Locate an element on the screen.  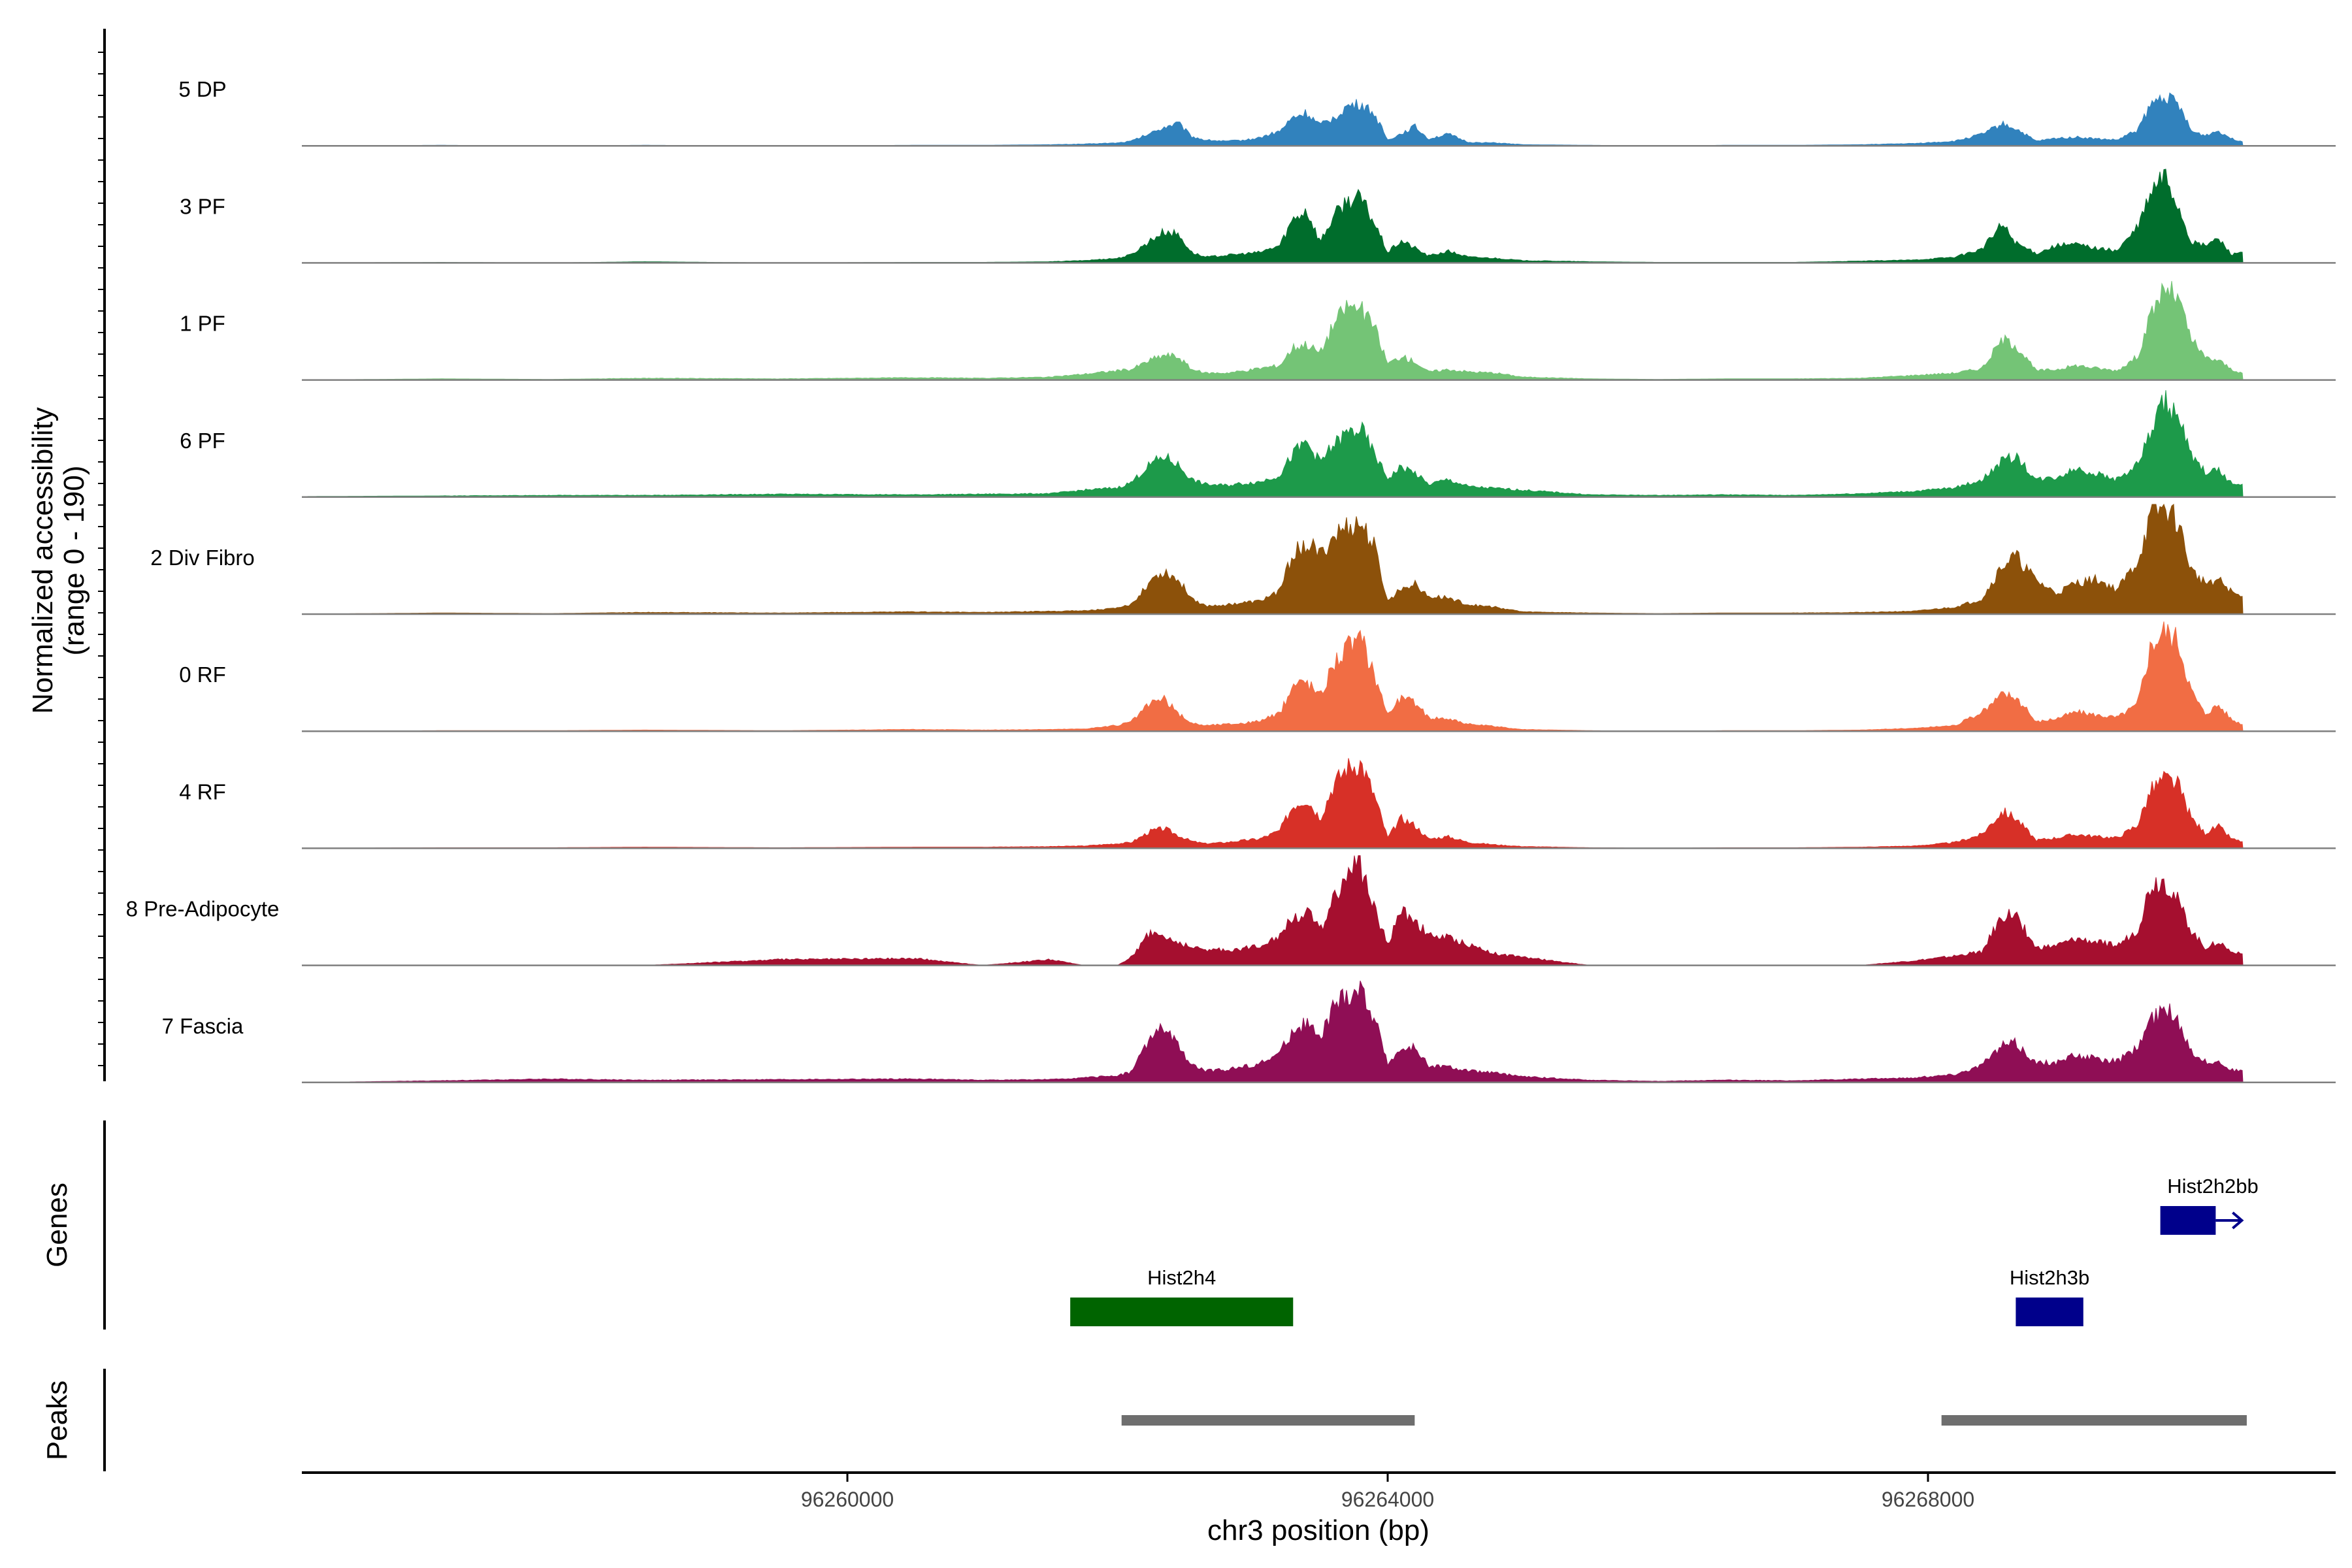
genes-panel-title: Genes is located at coordinates (57, 1225).